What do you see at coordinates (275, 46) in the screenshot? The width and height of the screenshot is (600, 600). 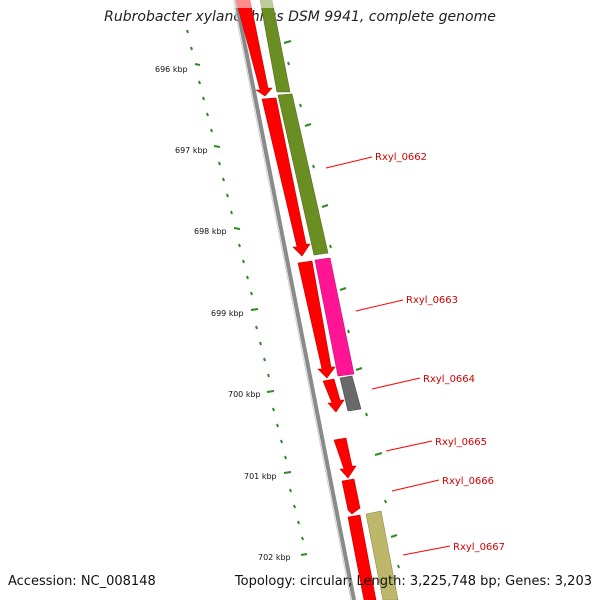 I see `gene-block-0662-top` at bounding box center [275, 46].